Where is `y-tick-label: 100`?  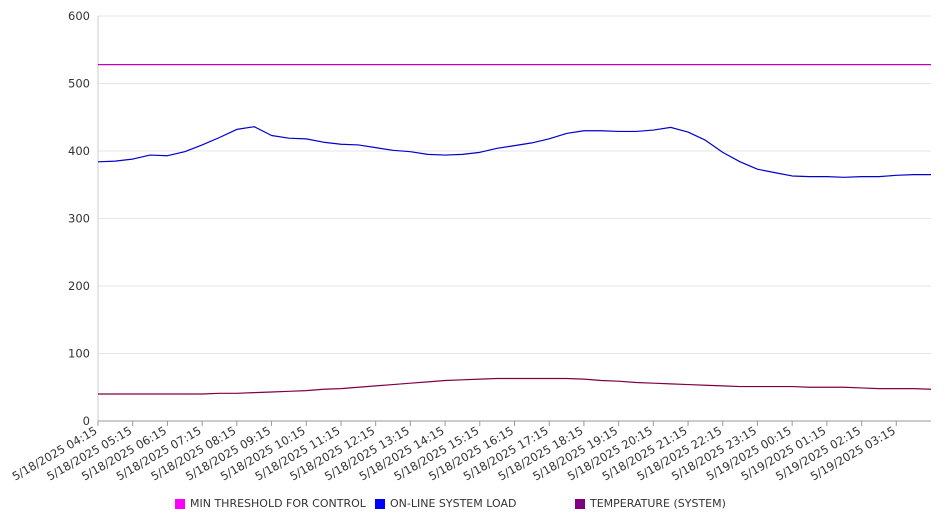
y-tick-label: 100 is located at coordinates (79, 354).